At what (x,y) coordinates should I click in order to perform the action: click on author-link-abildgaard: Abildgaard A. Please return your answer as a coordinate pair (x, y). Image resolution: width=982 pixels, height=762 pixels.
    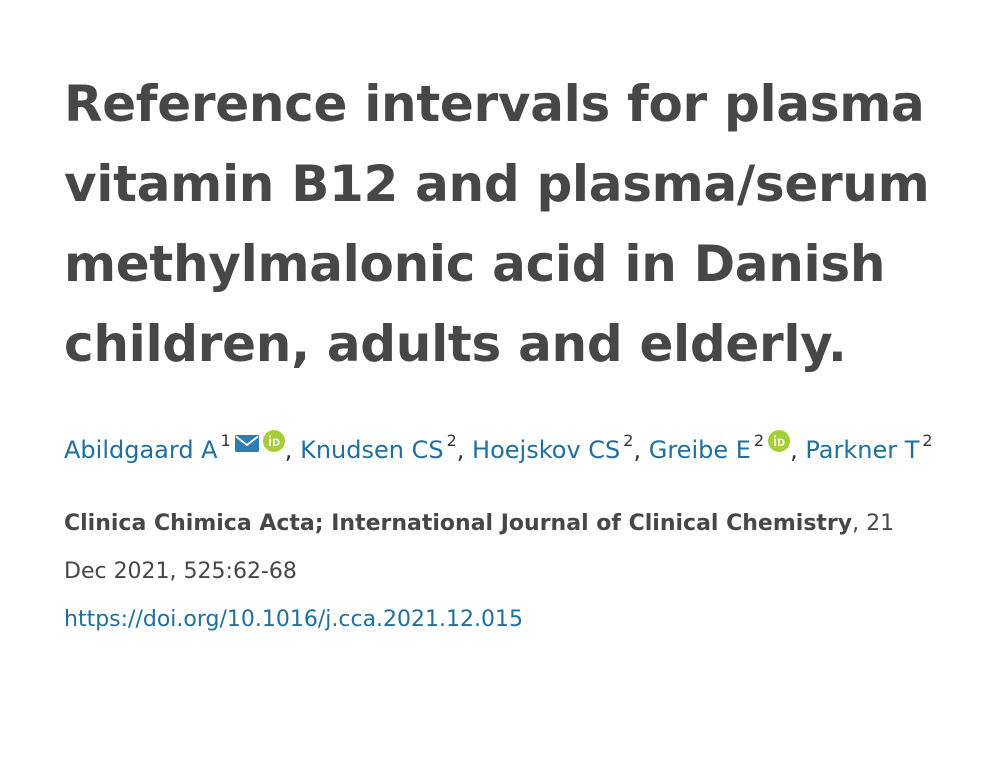
    Looking at the image, I should click on (141, 450).